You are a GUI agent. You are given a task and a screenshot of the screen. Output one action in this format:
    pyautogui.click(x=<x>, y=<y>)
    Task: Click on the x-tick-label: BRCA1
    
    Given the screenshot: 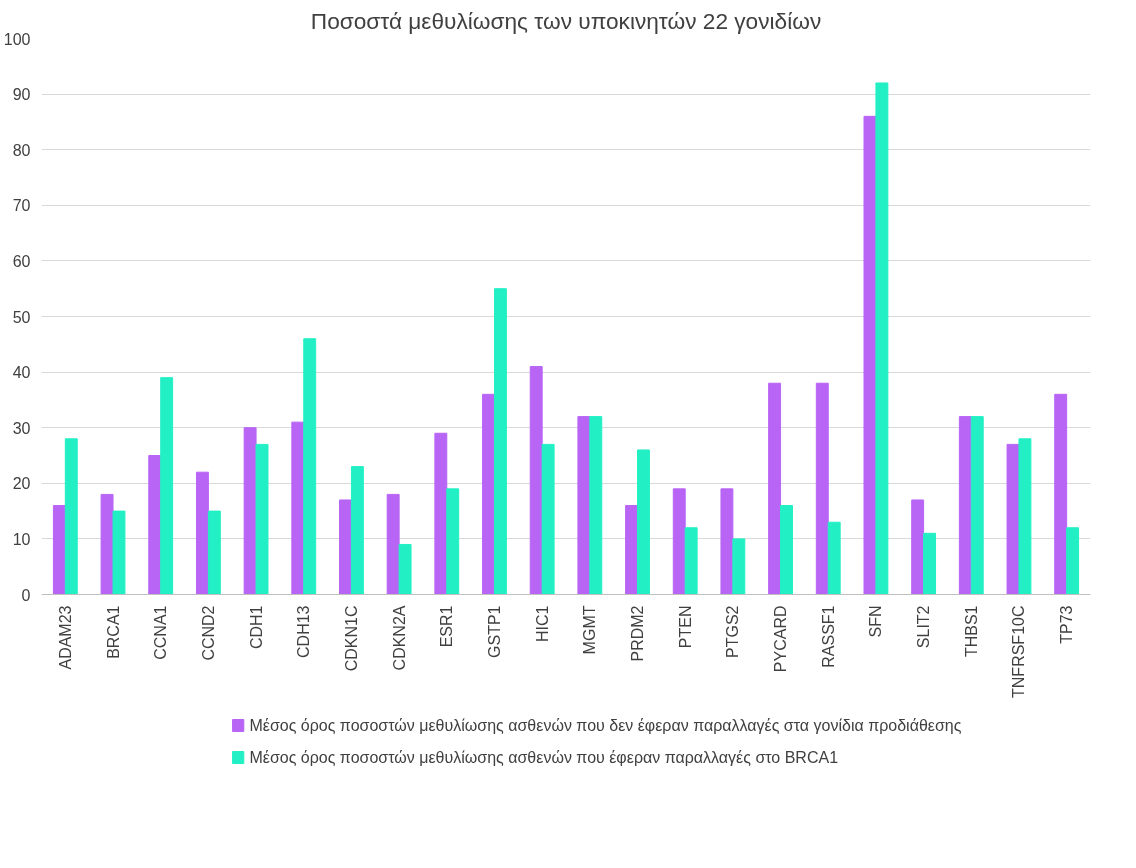 What is the action you would take?
    pyautogui.click(x=113, y=632)
    